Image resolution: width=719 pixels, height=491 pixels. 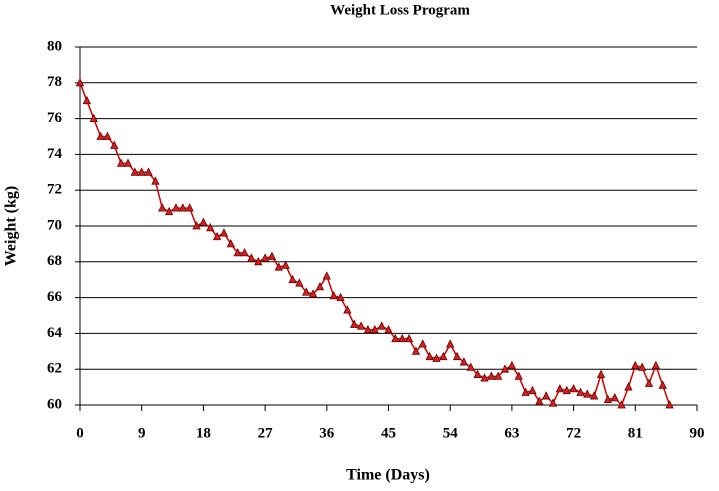 What do you see at coordinates (54, 46) in the screenshot?
I see `y-tick-label: 80` at bounding box center [54, 46].